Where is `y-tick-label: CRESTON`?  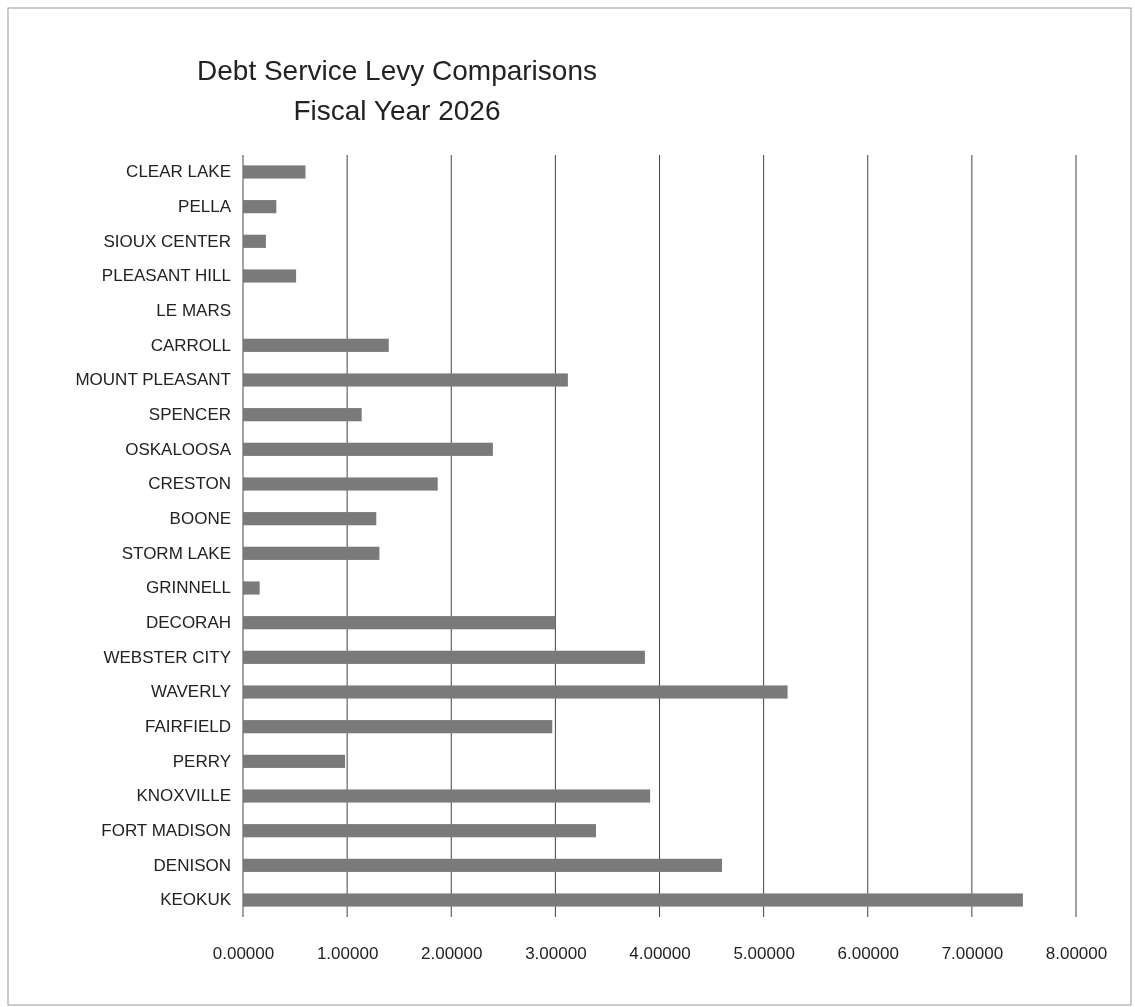
y-tick-label: CRESTON is located at coordinates (189, 484).